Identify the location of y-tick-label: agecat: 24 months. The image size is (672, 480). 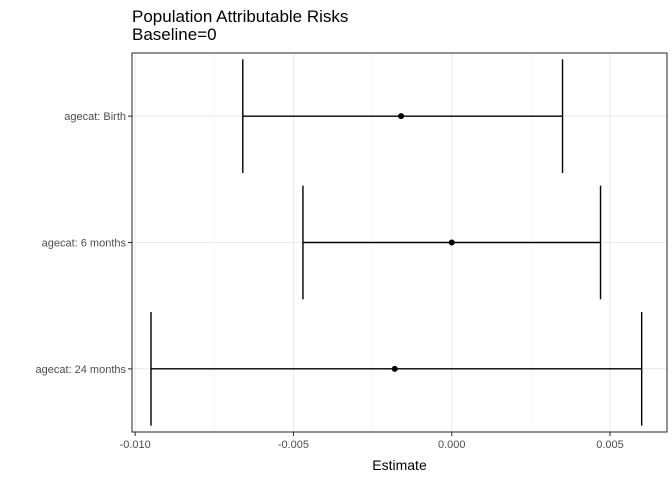
(80, 370).